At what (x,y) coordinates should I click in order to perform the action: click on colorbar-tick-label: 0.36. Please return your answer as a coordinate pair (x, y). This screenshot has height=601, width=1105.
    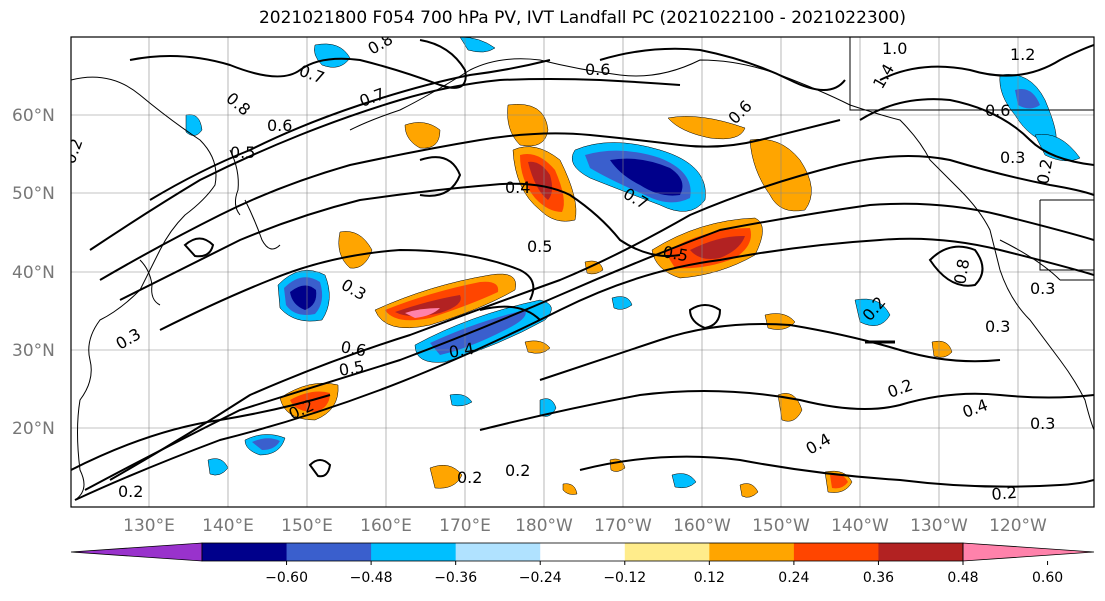
    Looking at the image, I should click on (878, 578).